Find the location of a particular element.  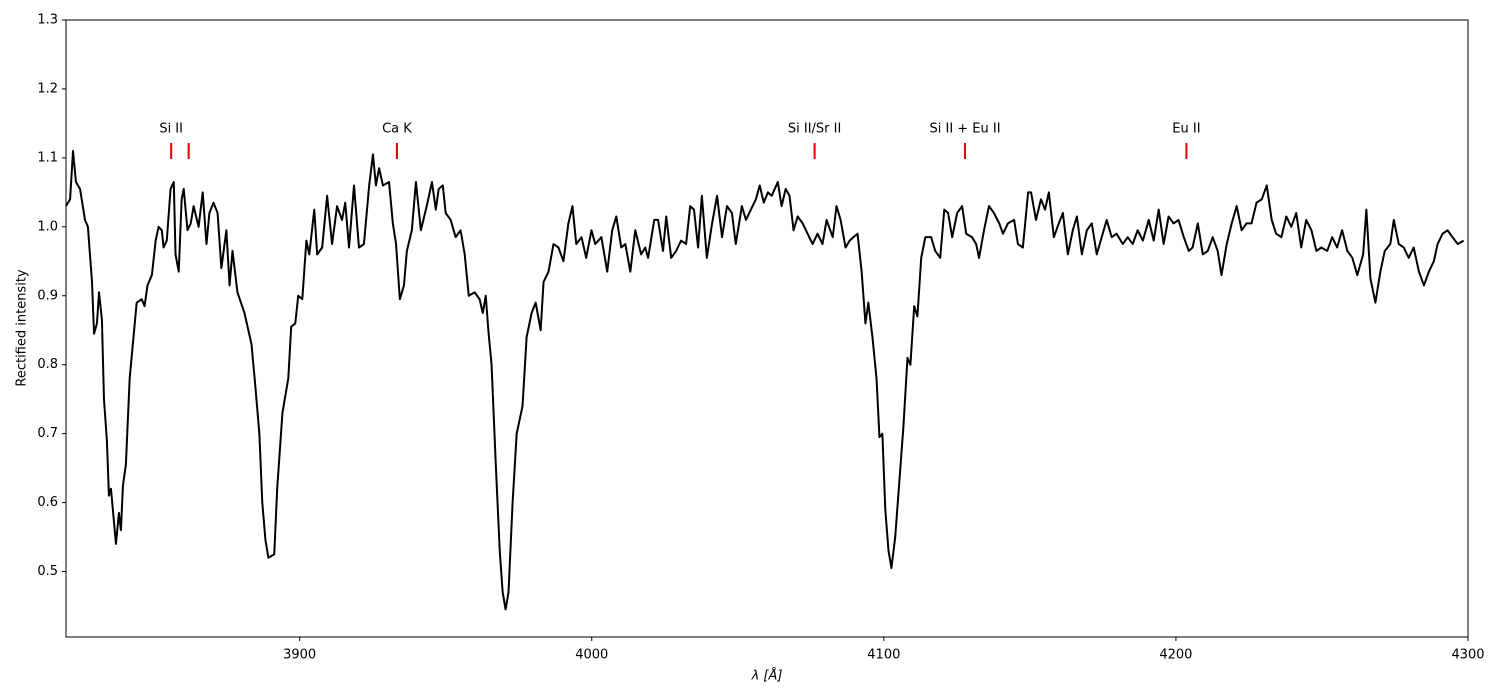

line-label: Si II/Sr II is located at coordinates (814, 129).